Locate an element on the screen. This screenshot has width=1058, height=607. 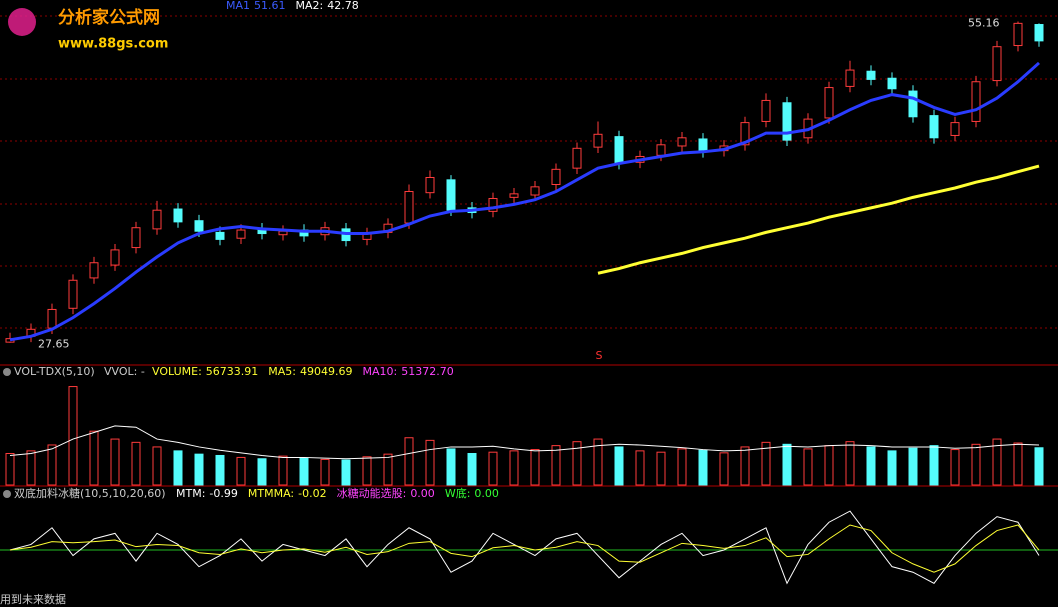
readout-value: 49049.69 is located at coordinates (326, 371).